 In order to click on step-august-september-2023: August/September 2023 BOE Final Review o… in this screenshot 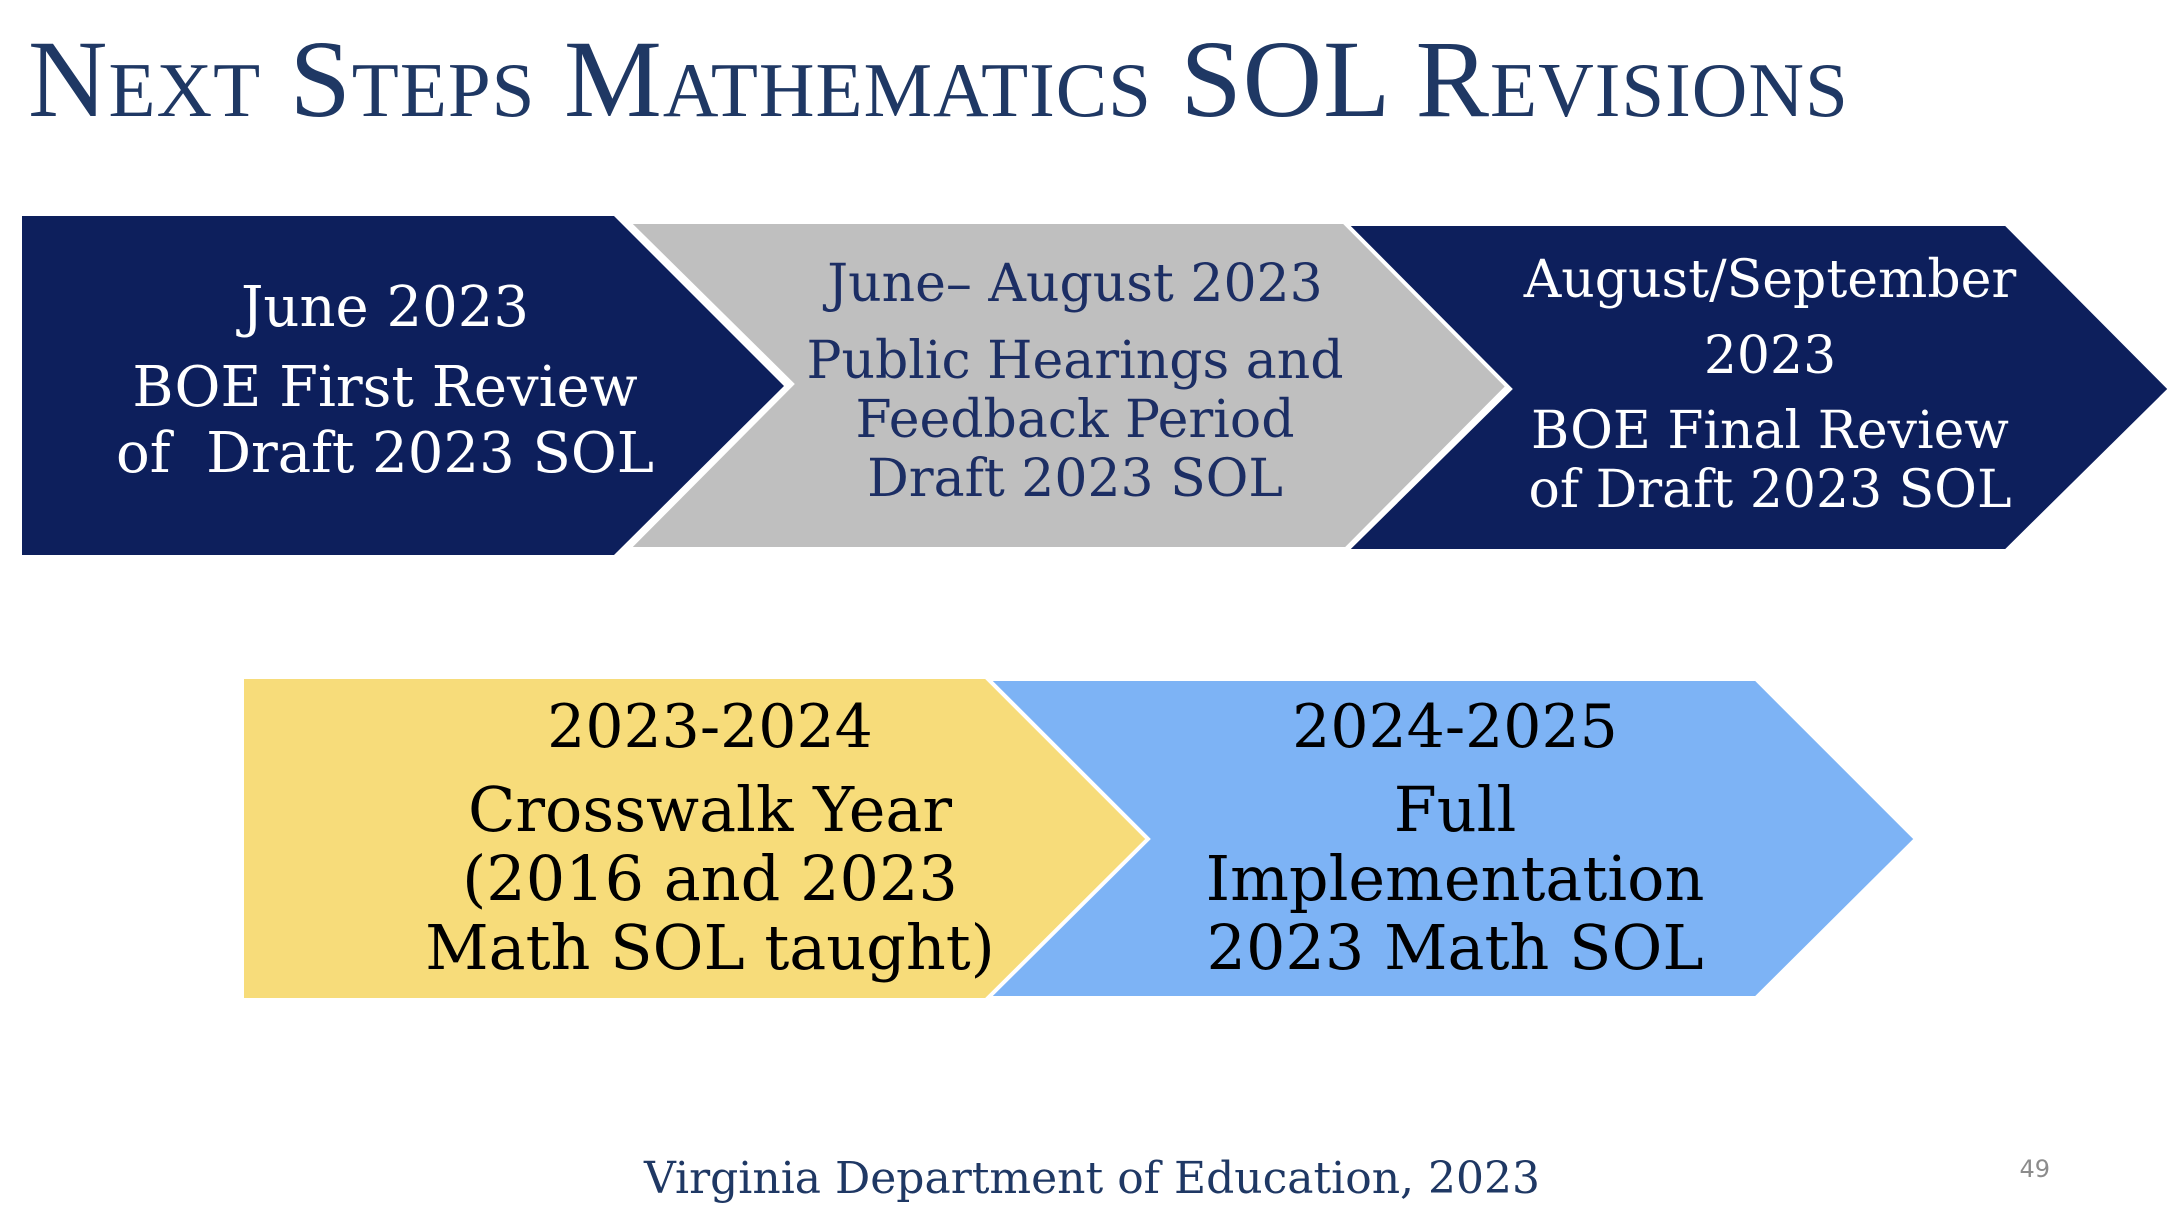, I will do `click(1770, 385)`.